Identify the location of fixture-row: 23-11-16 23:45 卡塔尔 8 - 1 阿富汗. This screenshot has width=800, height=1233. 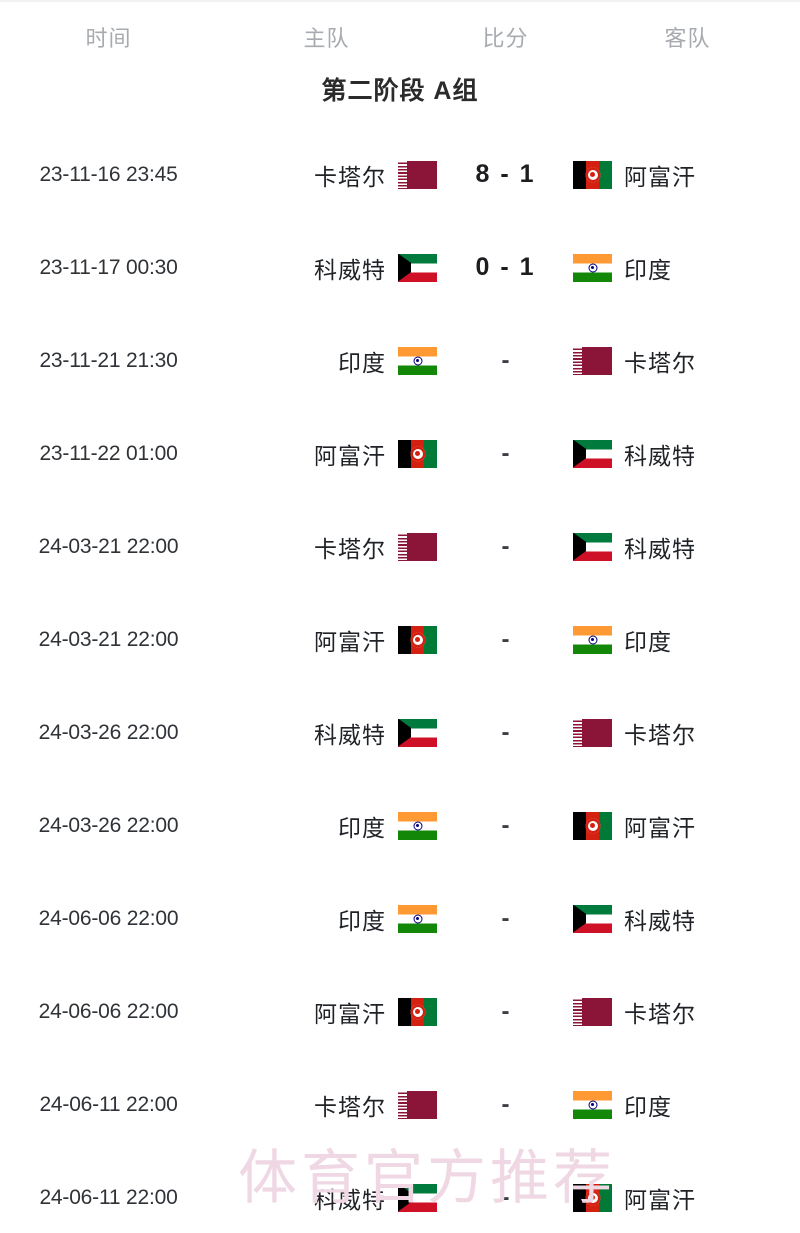
(400, 174).